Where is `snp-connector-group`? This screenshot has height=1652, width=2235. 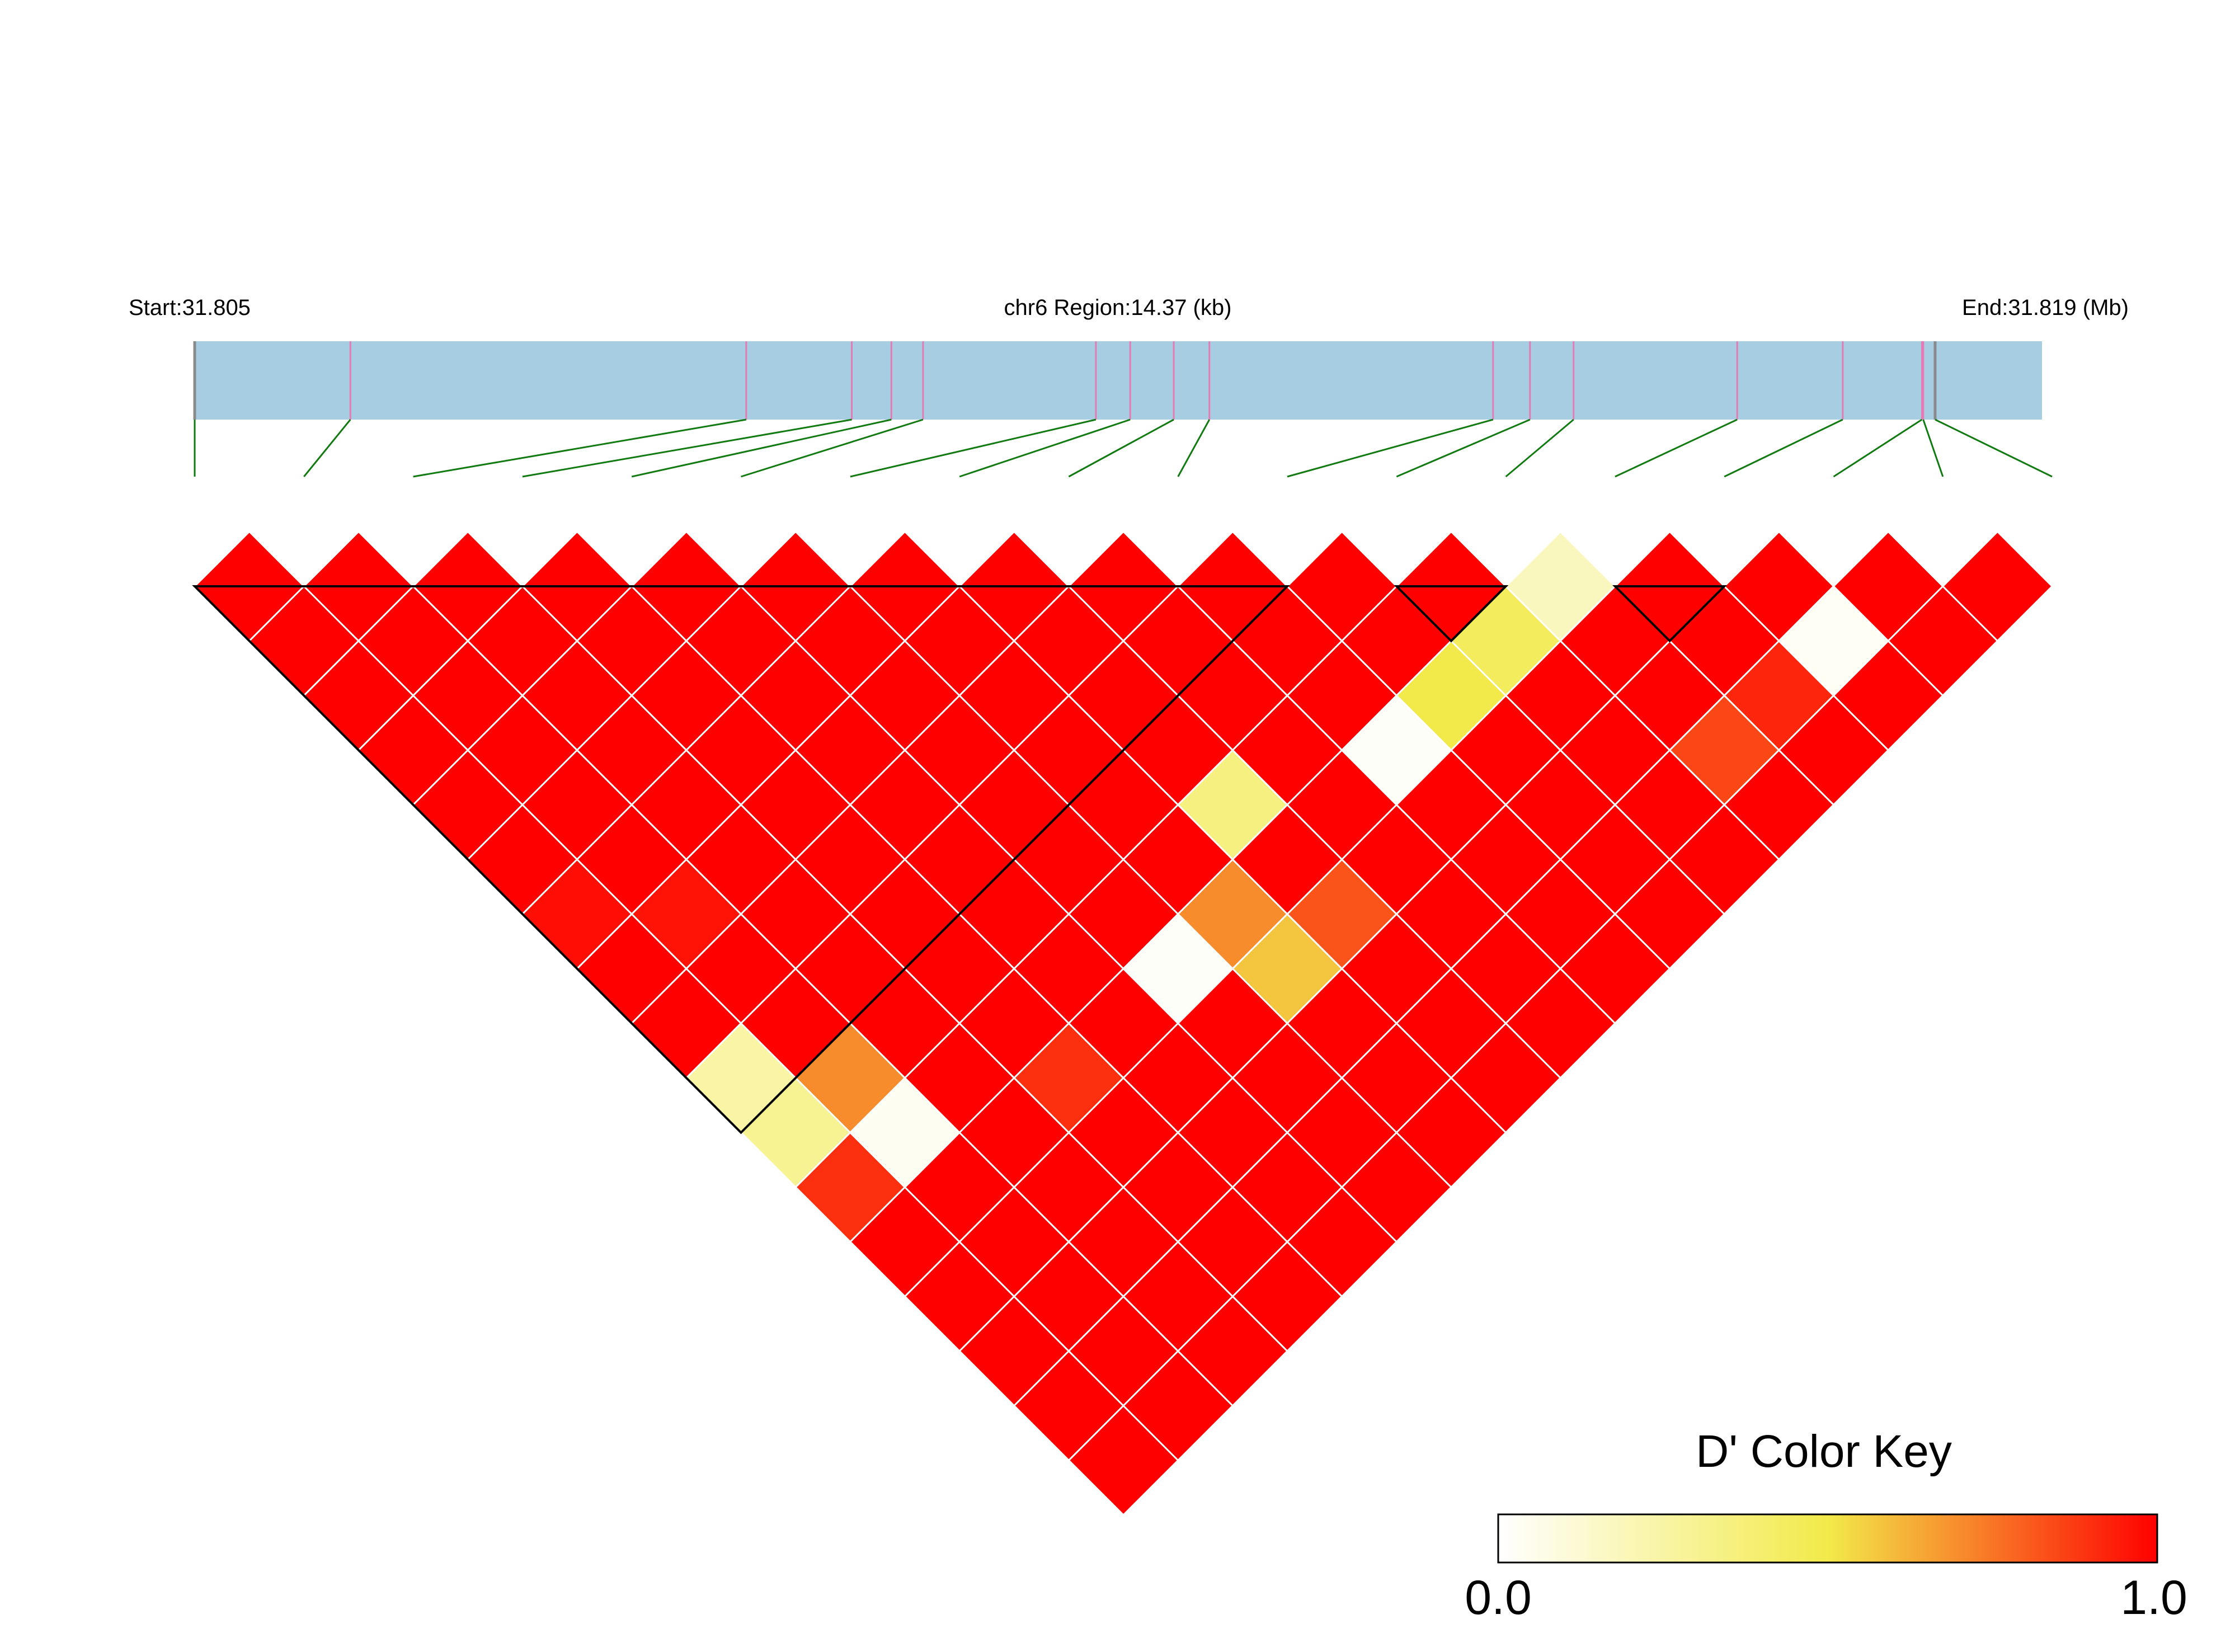
snp-connector-group is located at coordinates (1123, 448).